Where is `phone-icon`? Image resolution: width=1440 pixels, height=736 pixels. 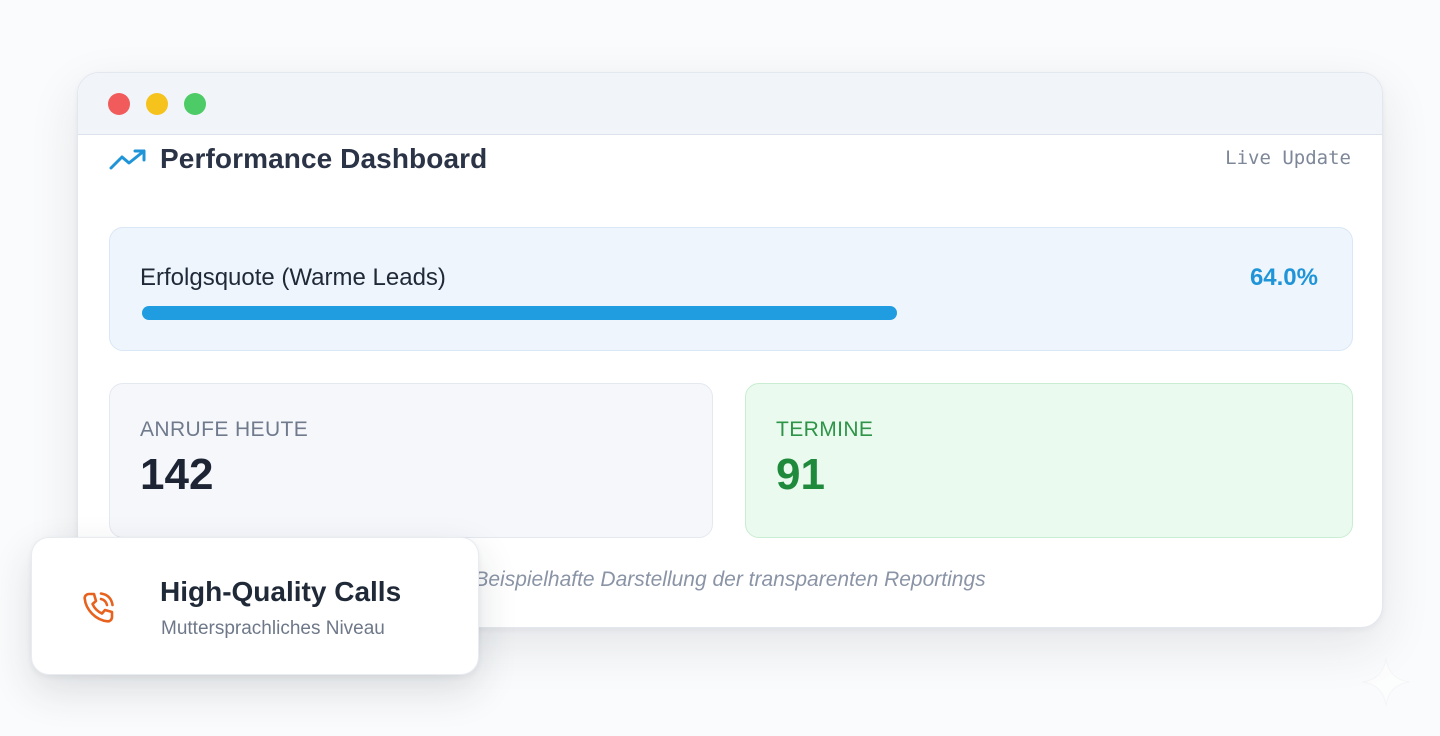
phone-icon is located at coordinates (98, 607).